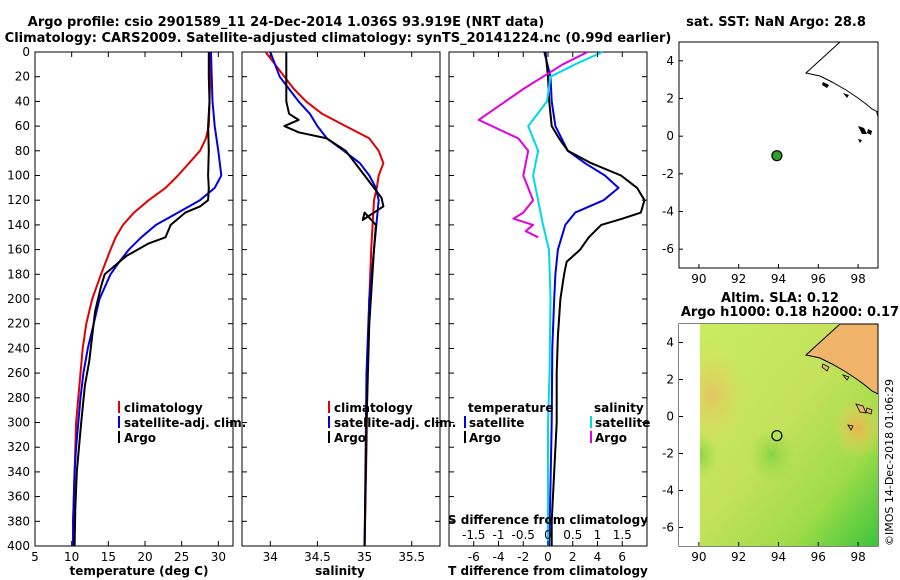 Image resolution: width=900 pixels, height=580 pixels. Describe the element at coordinates (364, 557) in the screenshot. I see `xtick-label: 35` at that location.